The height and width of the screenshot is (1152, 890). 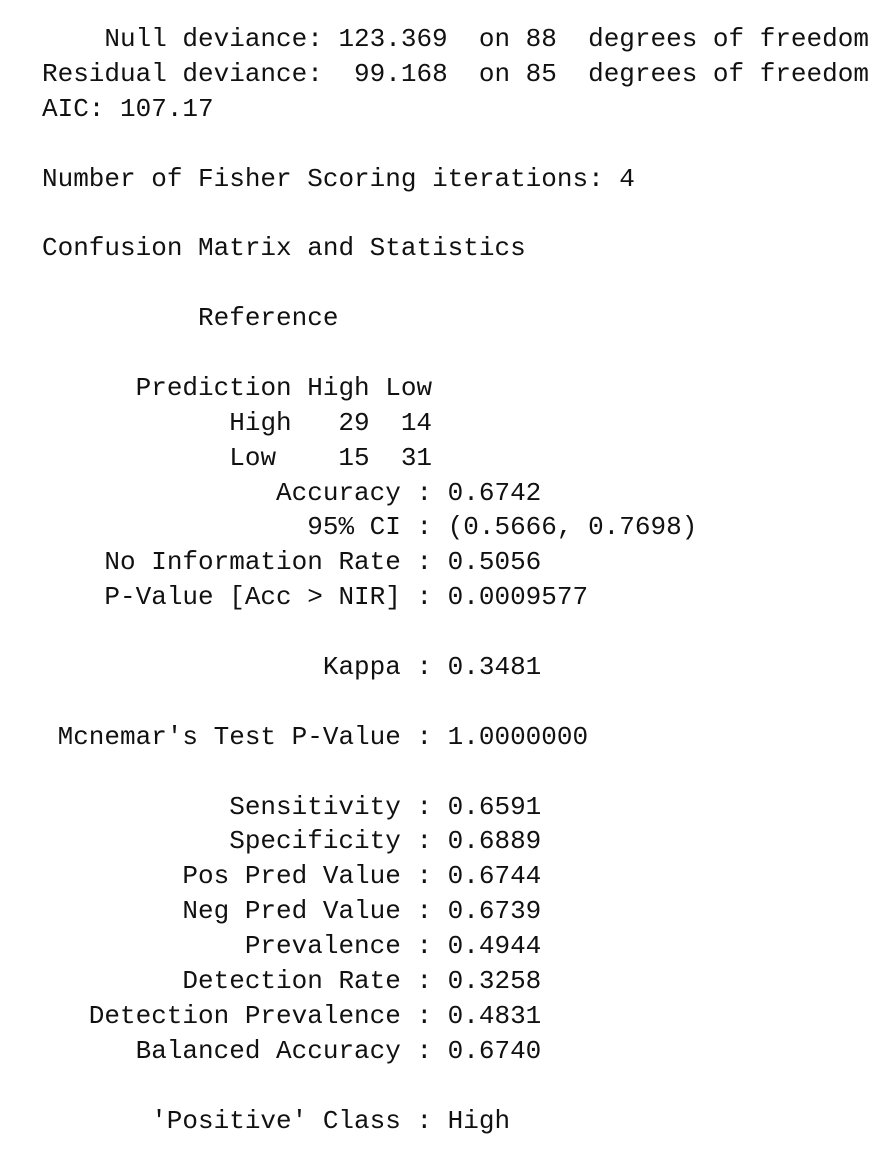 I want to click on statistic-line: Balanced Accuracy : 0.6740, so click(x=338, y=1050).